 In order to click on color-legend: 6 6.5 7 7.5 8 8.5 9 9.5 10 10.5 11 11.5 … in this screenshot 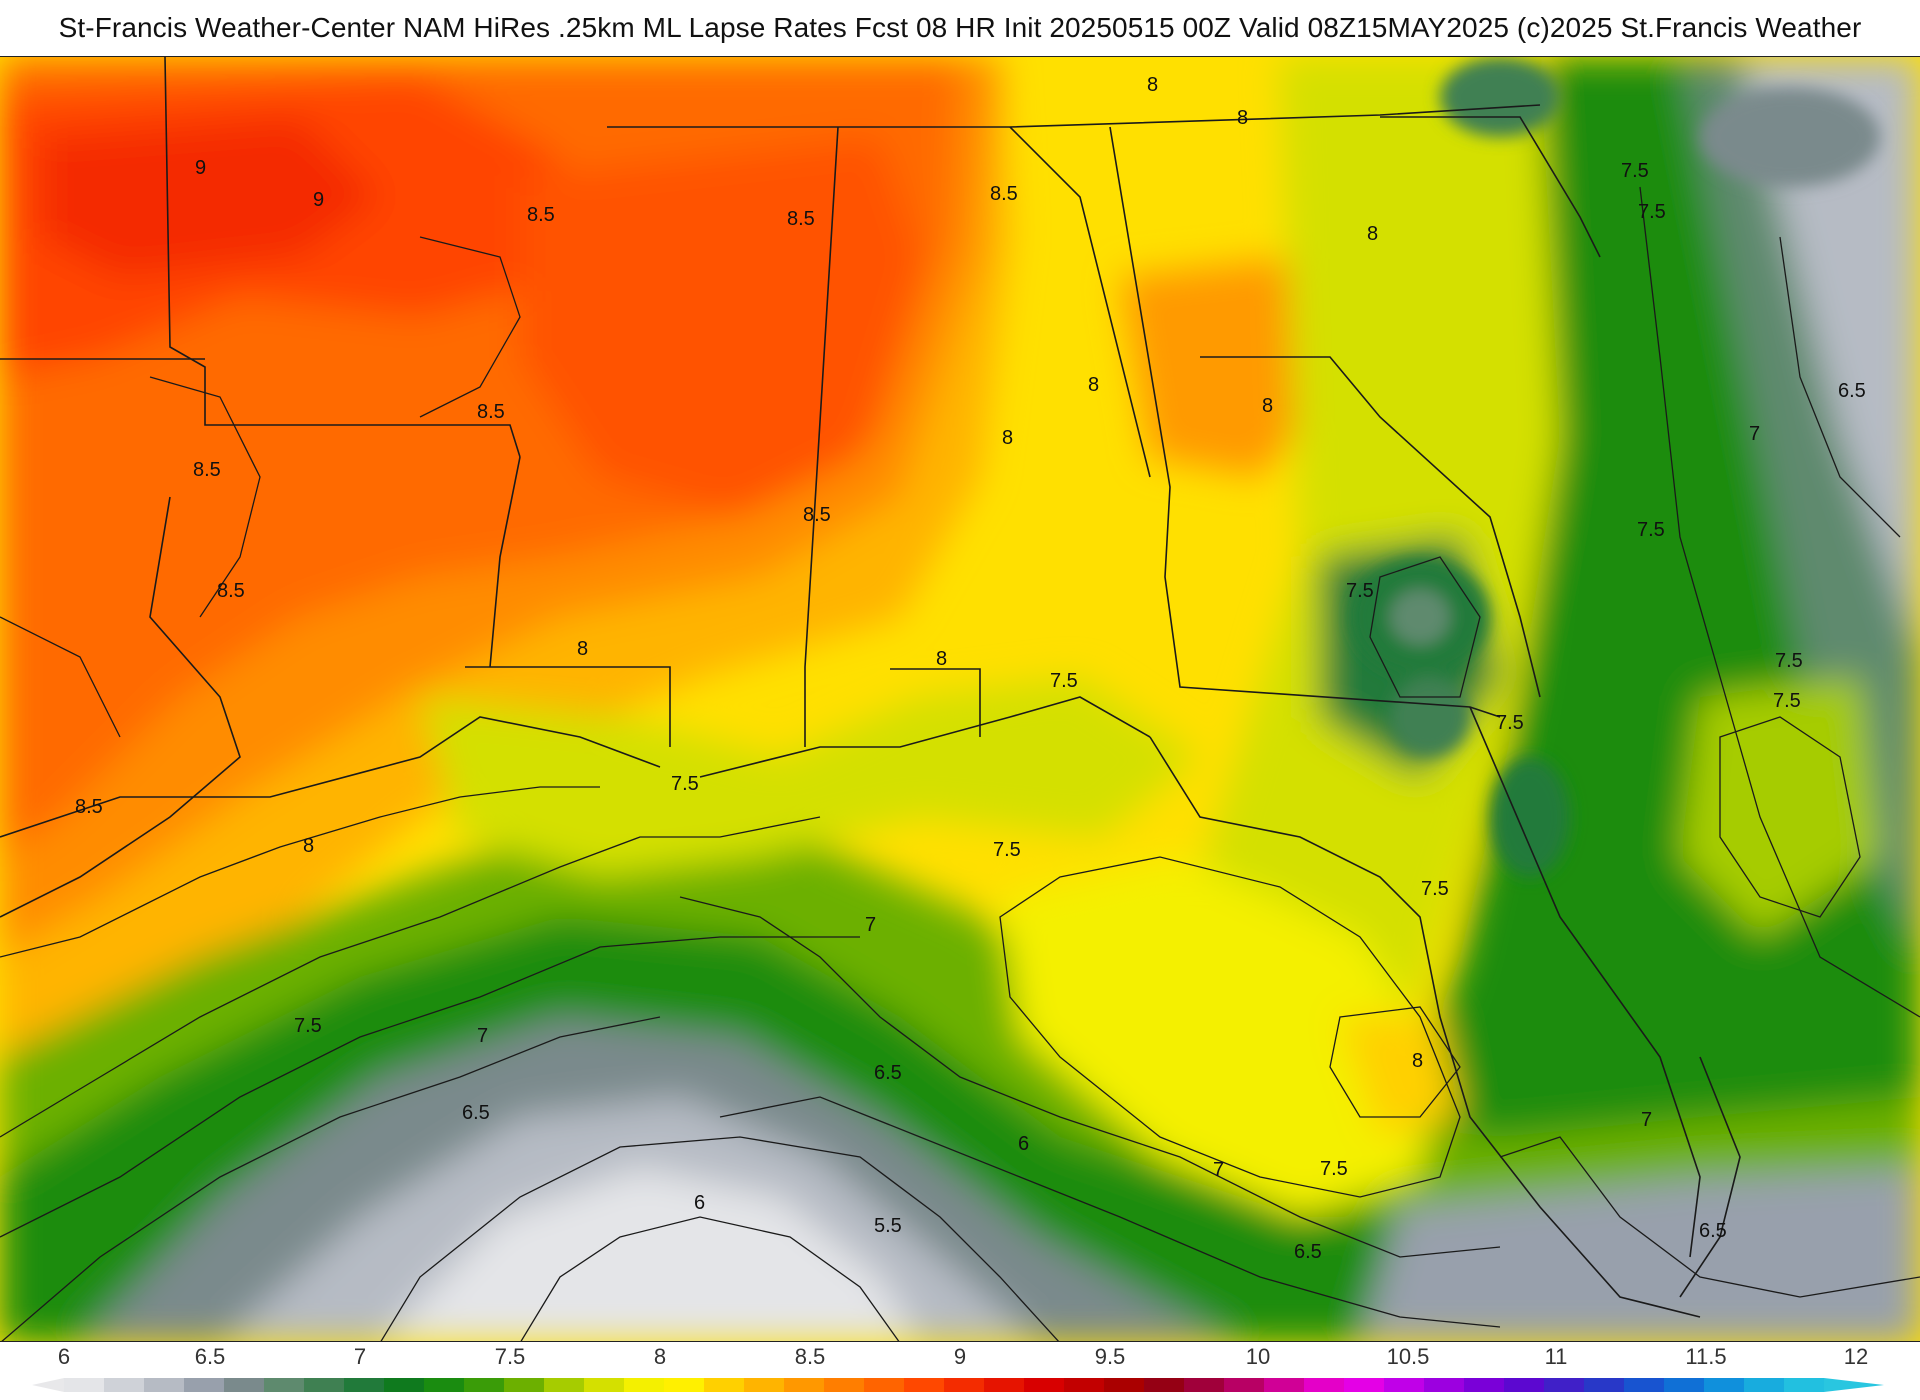, I will do `click(960, 1371)`.